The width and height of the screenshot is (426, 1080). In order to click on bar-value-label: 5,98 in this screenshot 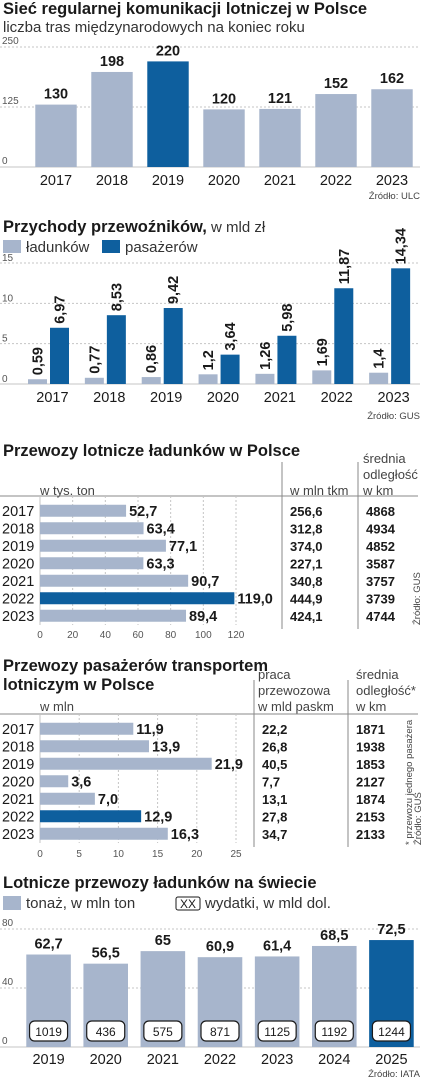, I will do `click(288, 318)`.